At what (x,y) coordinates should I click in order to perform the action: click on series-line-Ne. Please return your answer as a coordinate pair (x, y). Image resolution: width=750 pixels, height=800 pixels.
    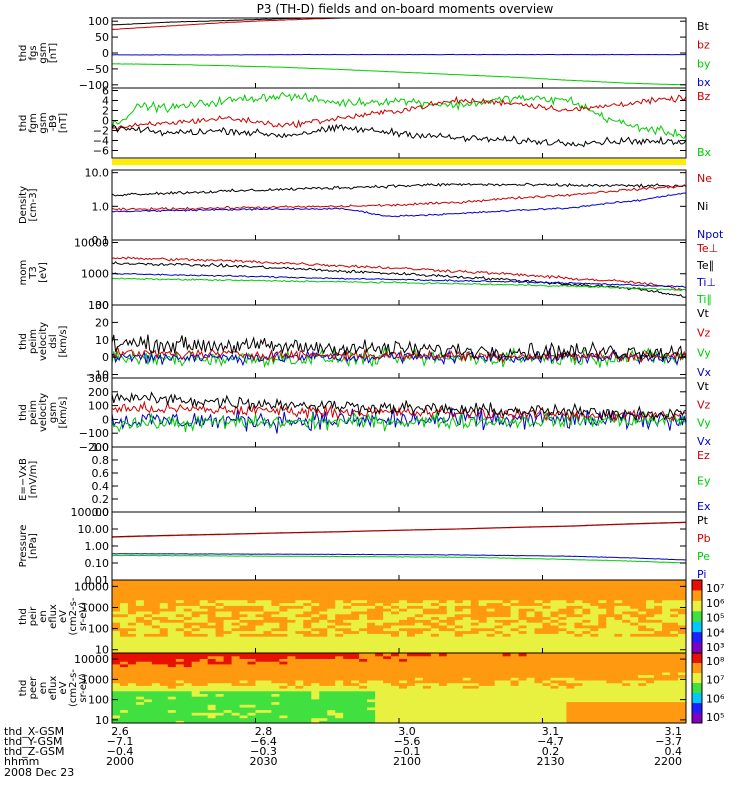
    Looking at the image, I should click on (399, 197).